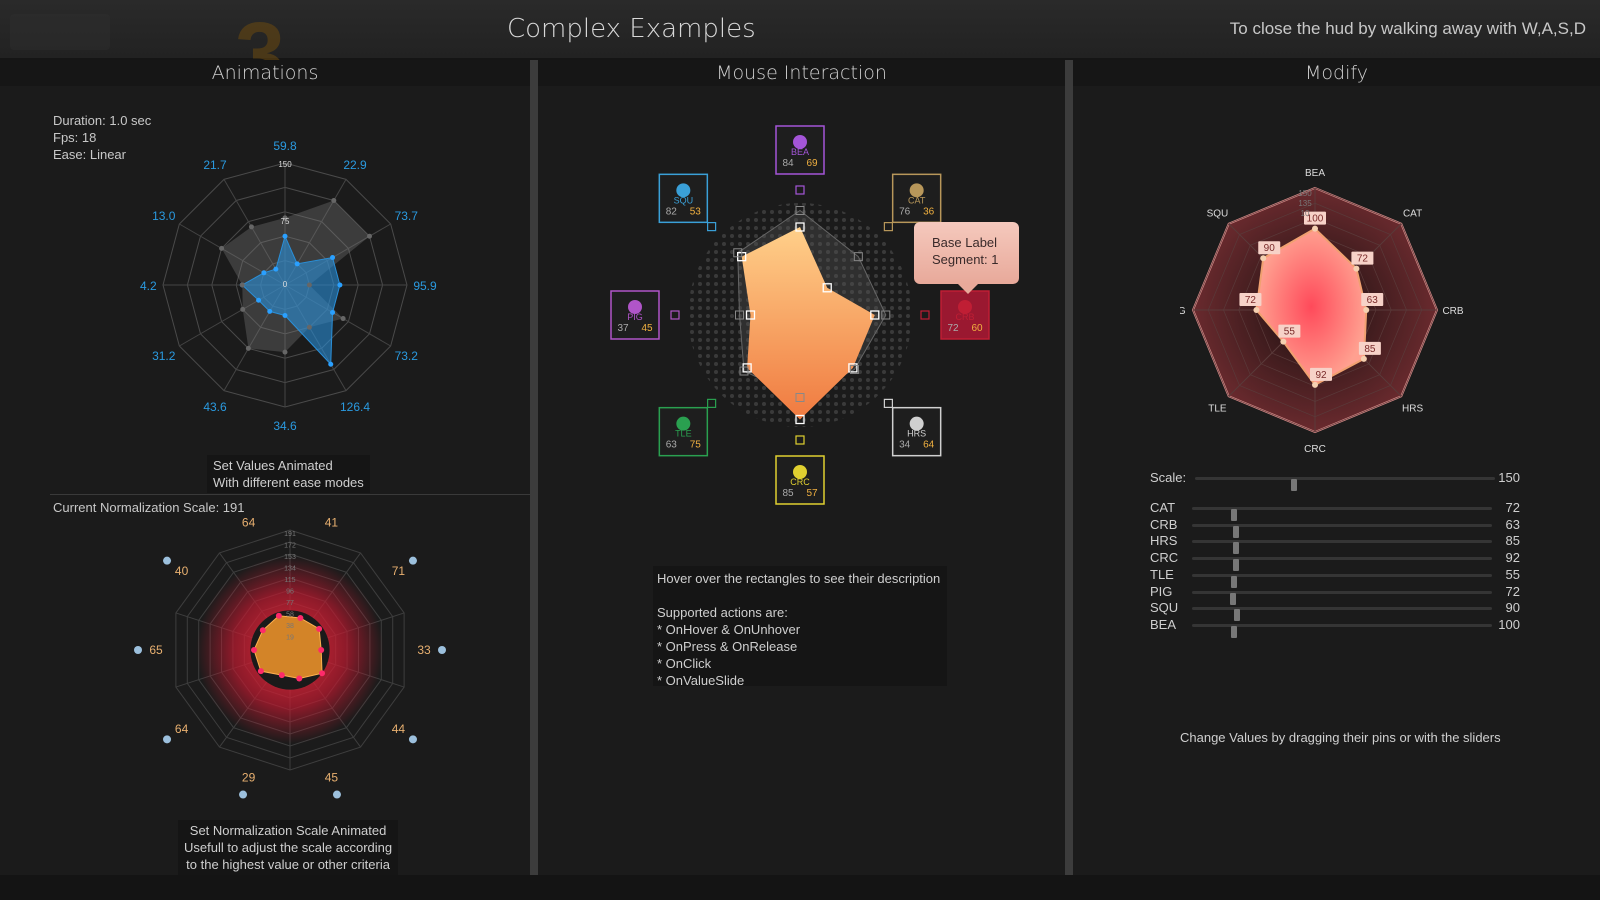  Describe the element at coordinates (1362, 258) in the screenshot. I see `value-label-box` at that location.